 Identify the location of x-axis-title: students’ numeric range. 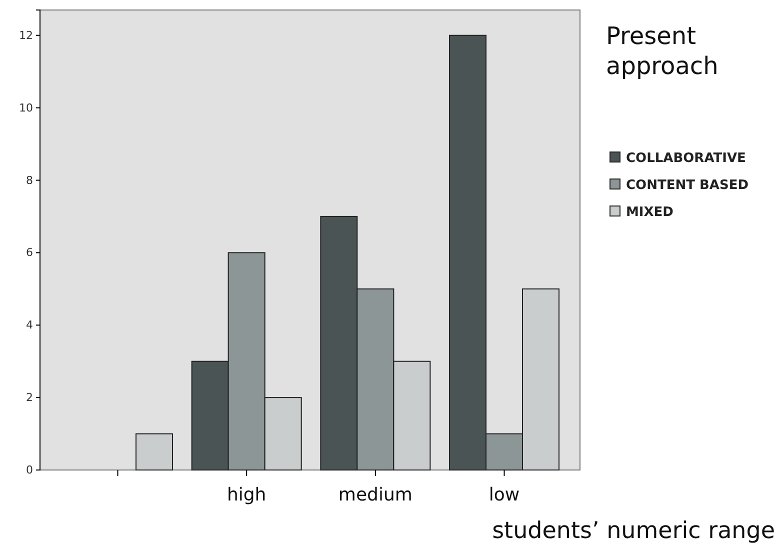
(633, 531).